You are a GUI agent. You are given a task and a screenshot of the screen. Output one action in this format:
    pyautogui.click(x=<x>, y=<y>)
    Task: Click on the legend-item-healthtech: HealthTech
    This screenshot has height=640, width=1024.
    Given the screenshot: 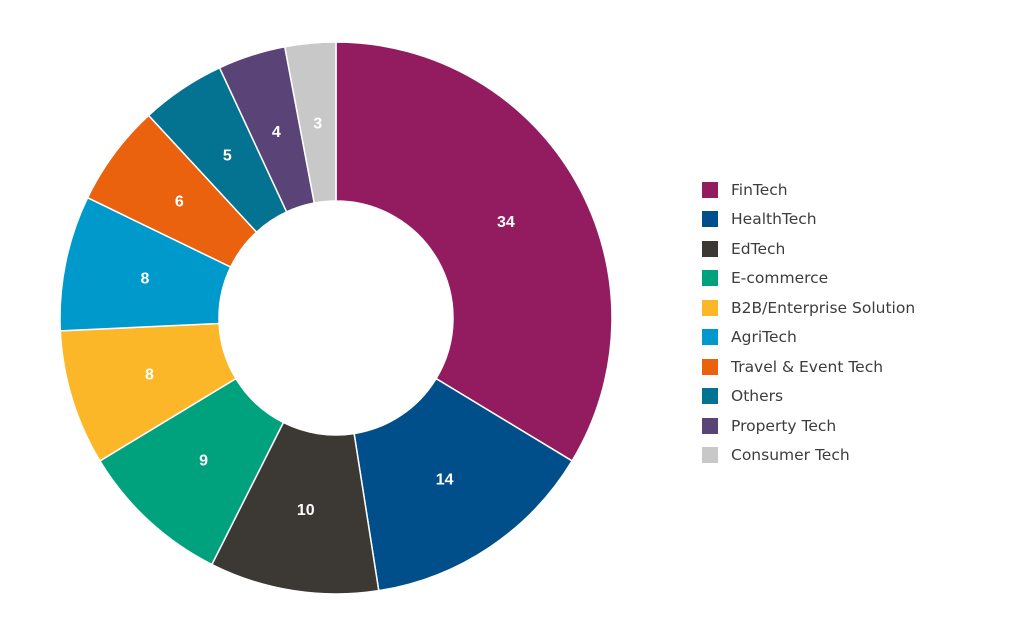 What is the action you would take?
    pyautogui.click(x=808, y=220)
    